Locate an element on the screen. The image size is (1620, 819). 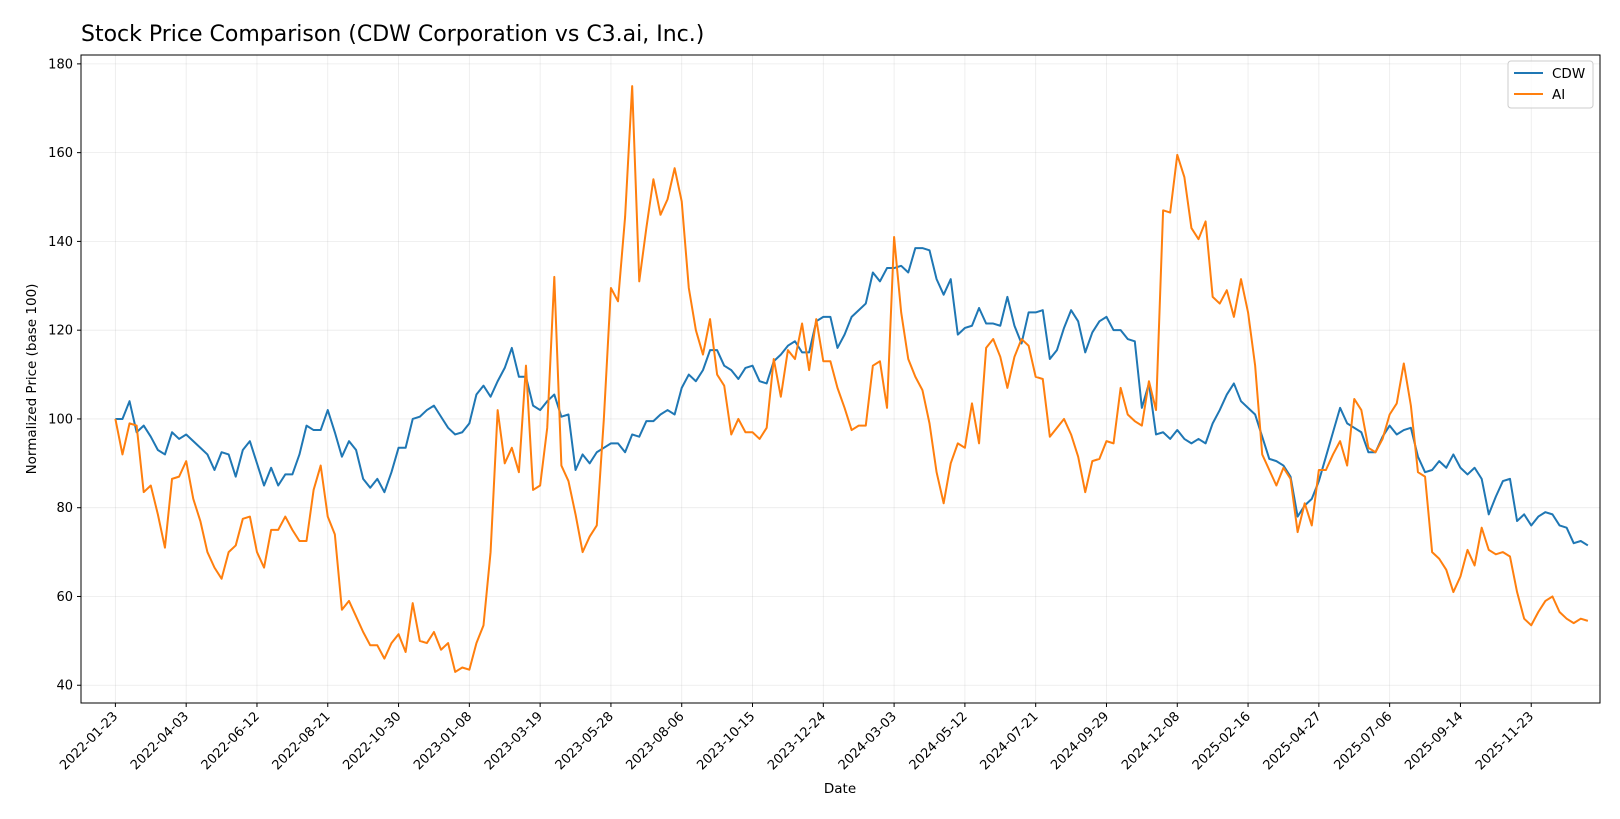
x-tick-label: 2022-08-21 is located at coordinates (302, 741).